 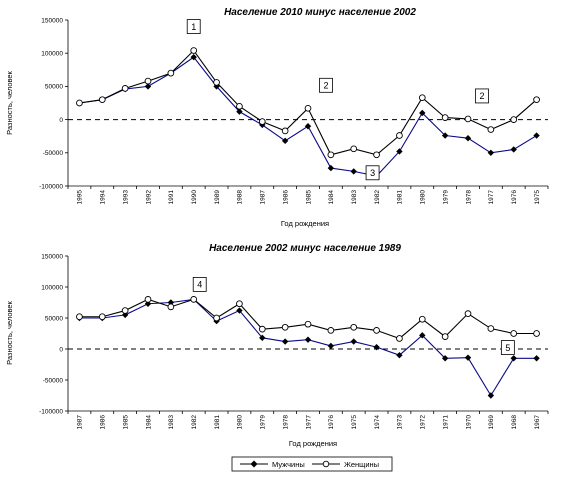 What do you see at coordinates (54, 318) in the screenshot?
I see `chart-bottom-y-tick-label: 50000` at bounding box center [54, 318].